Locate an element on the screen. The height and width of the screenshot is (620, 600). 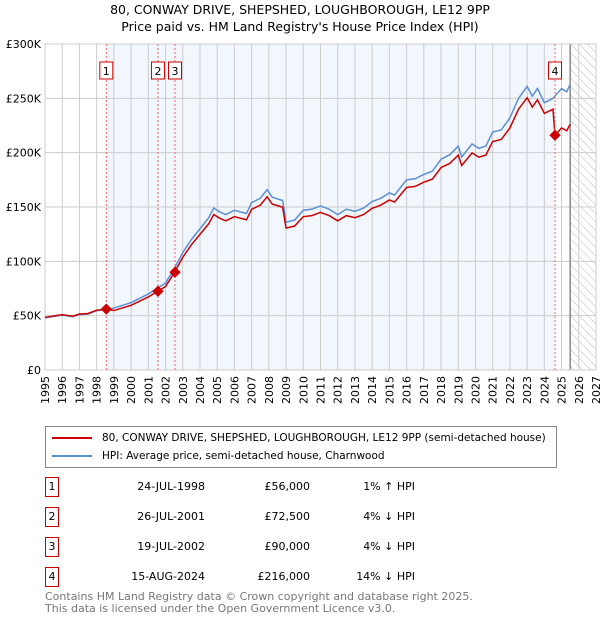
y-tick-label: £150K is located at coordinates (24, 207).